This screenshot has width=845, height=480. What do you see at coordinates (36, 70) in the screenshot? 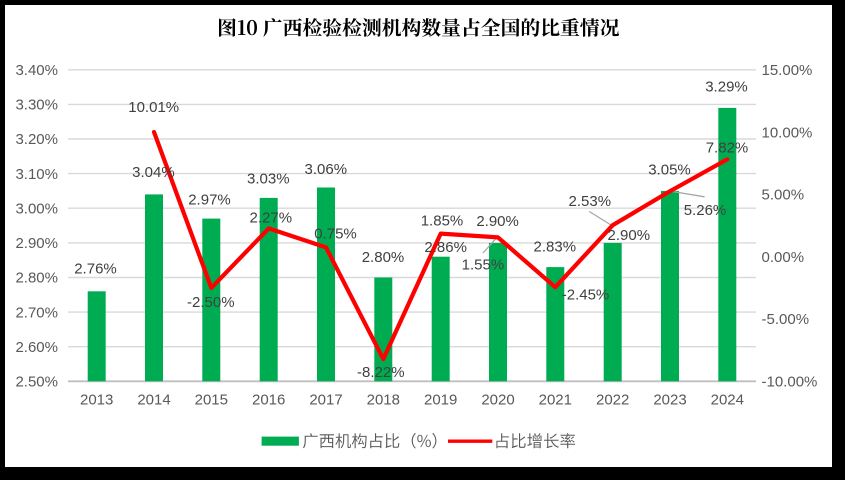
I see `svg-text: 3.40%` at bounding box center [36, 70].